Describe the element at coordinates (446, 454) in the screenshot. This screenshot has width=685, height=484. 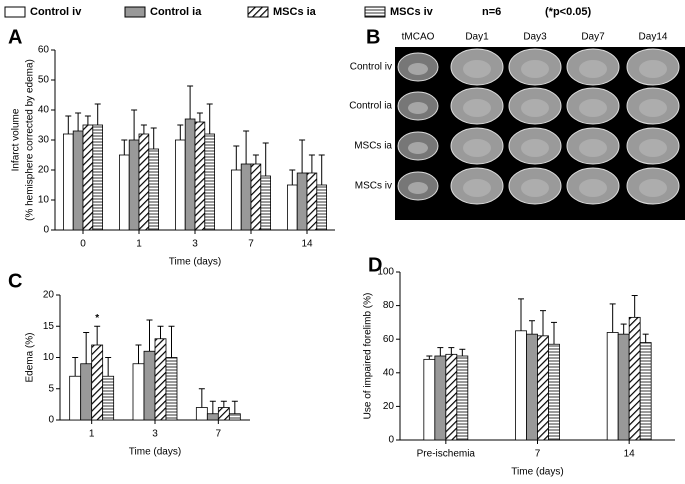
I see `x-tick-label: Pre-ischemia` at that location.